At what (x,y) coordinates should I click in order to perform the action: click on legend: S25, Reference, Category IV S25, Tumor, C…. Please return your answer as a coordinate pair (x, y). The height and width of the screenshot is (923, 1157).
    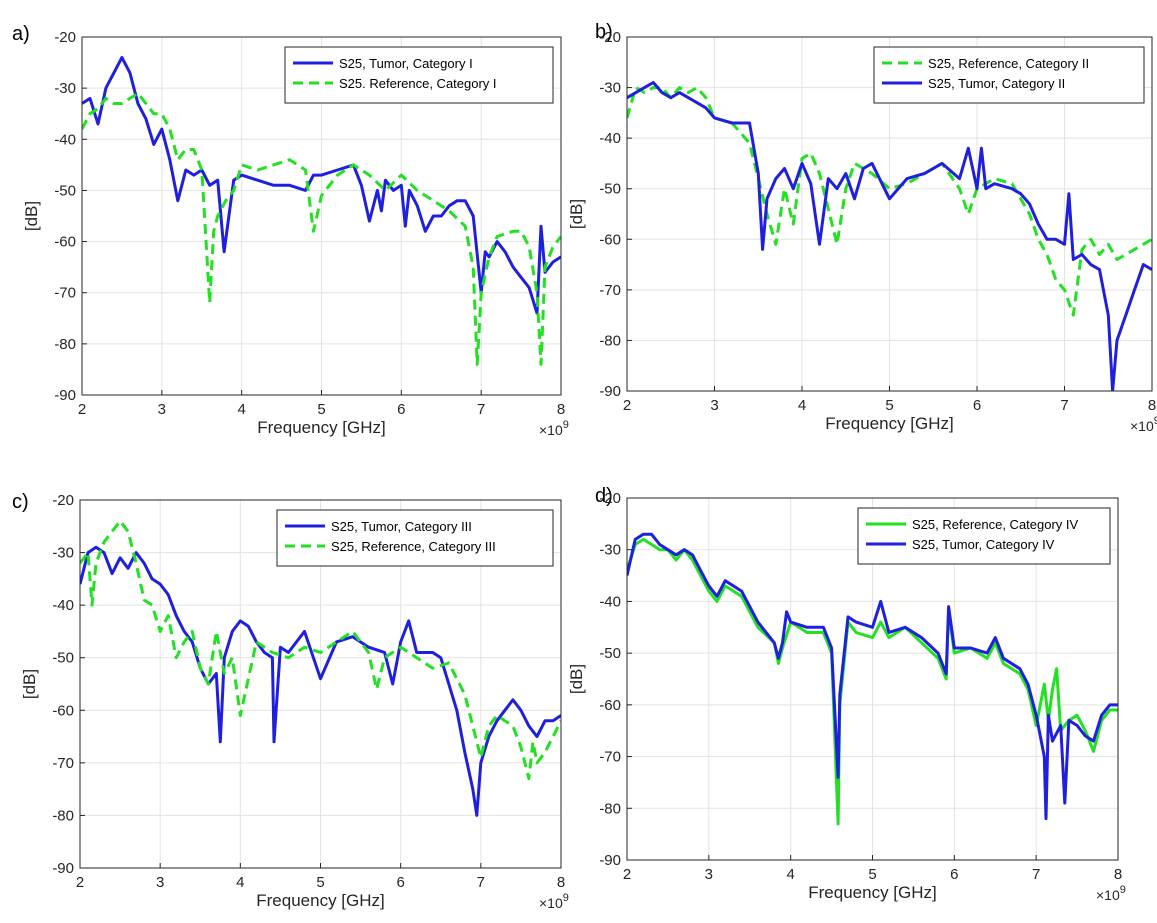
    Looking at the image, I should click on (984, 536).